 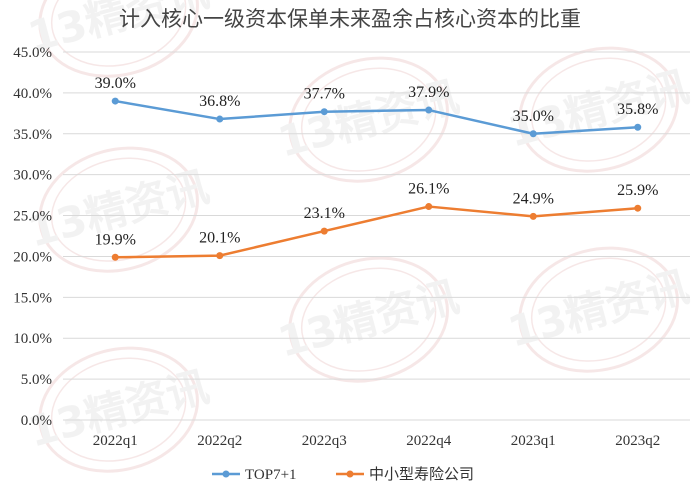 I want to click on data-label: 23.1%, so click(x=324, y=213).